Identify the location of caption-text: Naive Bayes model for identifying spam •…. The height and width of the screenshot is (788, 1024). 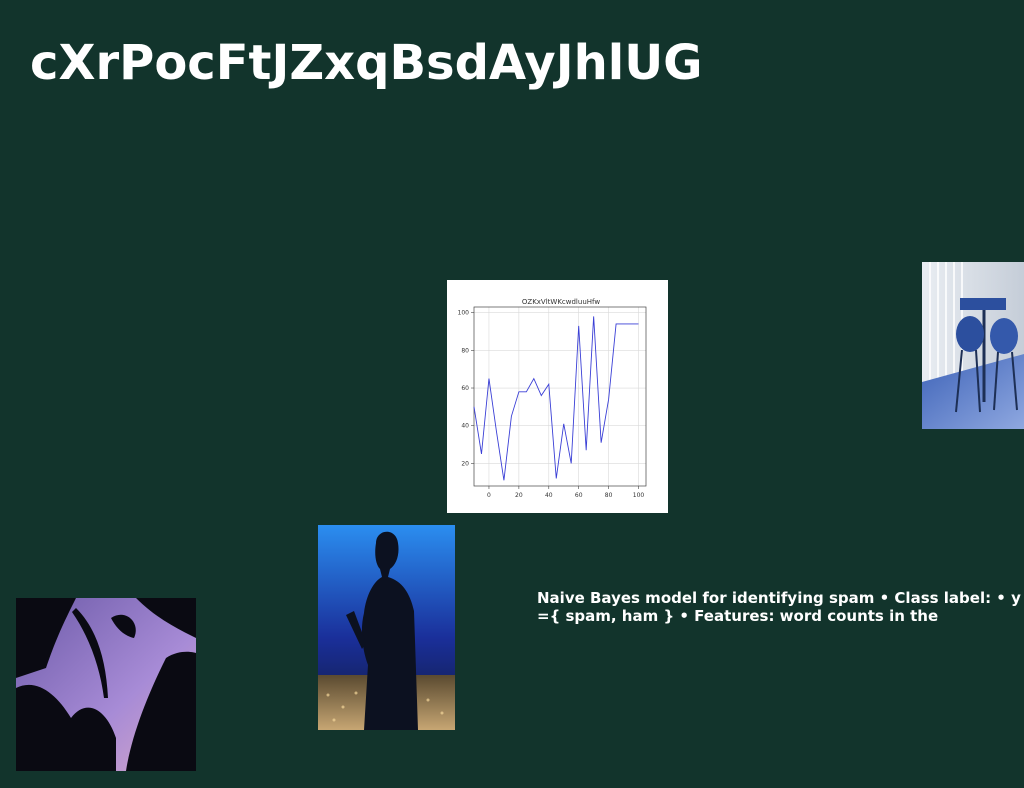
(779, 607).